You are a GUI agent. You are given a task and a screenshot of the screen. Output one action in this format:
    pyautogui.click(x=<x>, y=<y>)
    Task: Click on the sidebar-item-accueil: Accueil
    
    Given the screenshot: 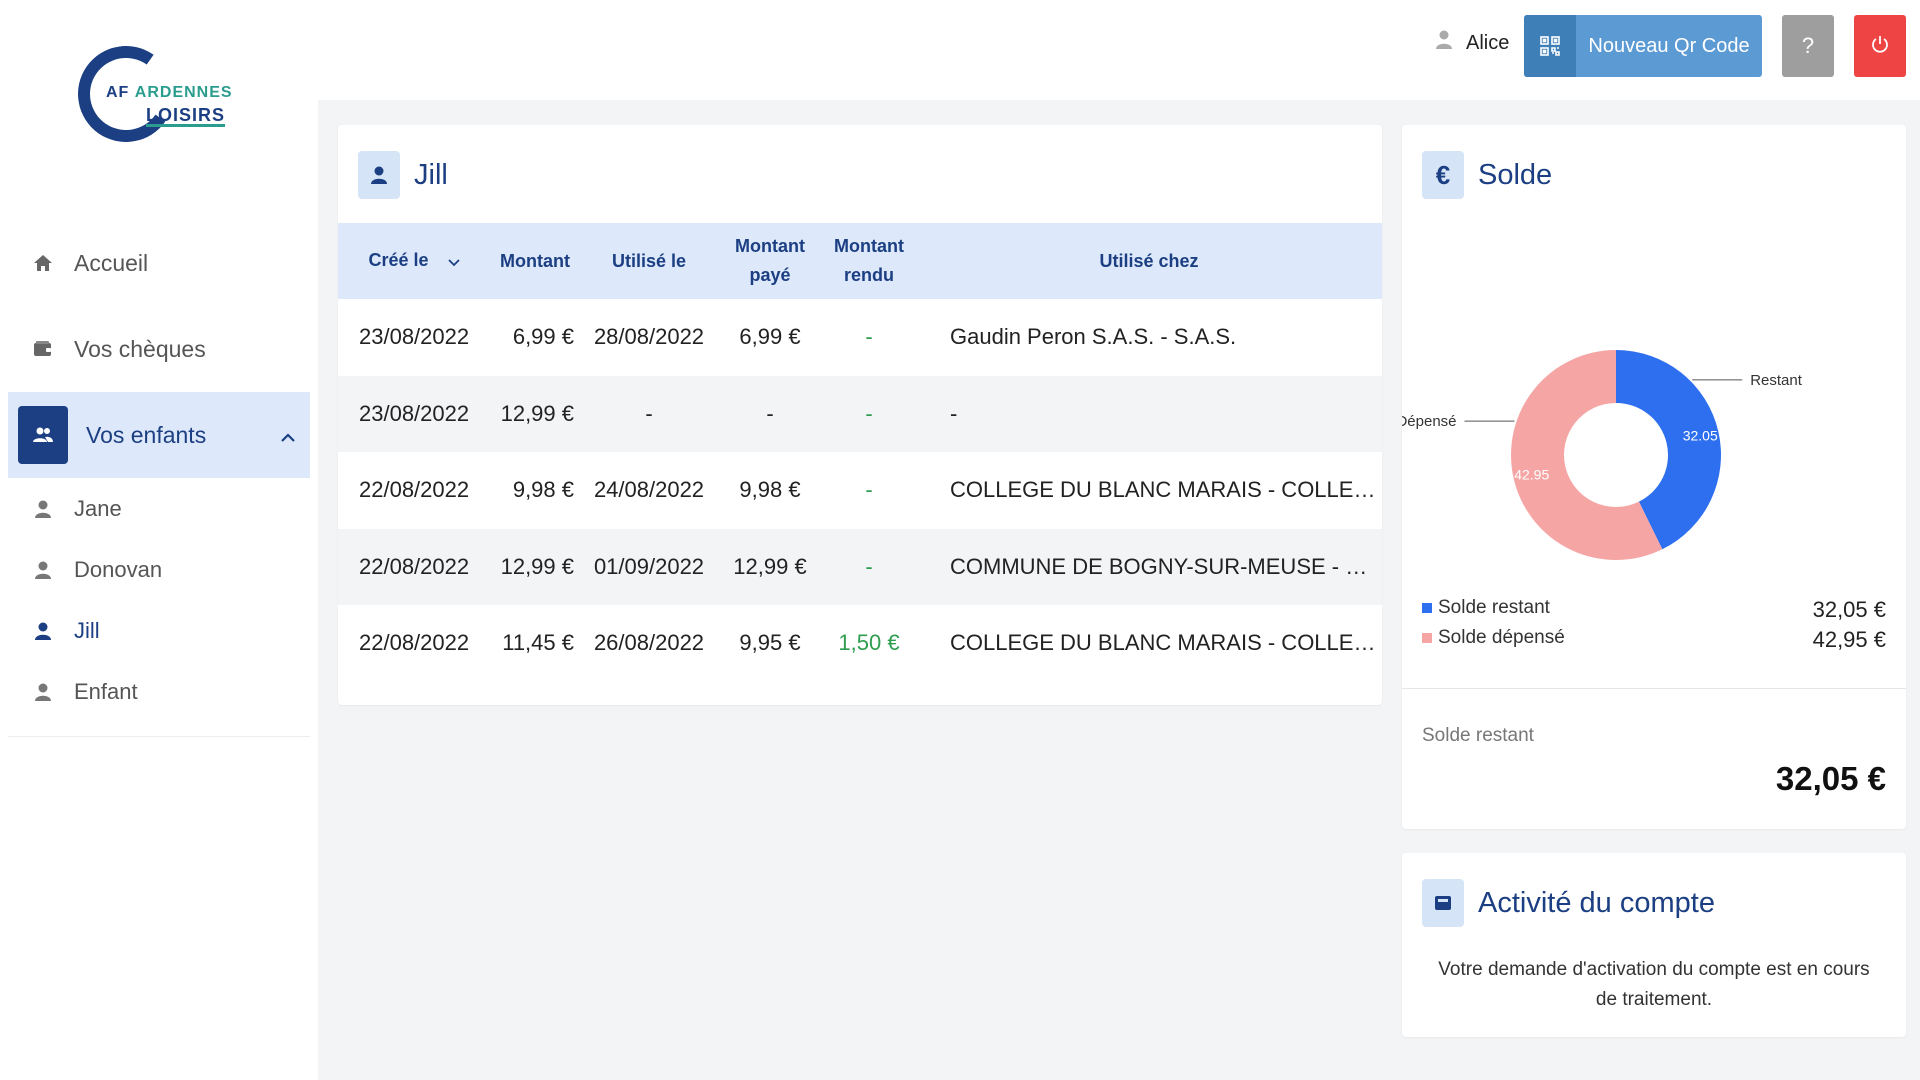 What is the action you would take?
    pyautogui.click(x=159, y=263)
    